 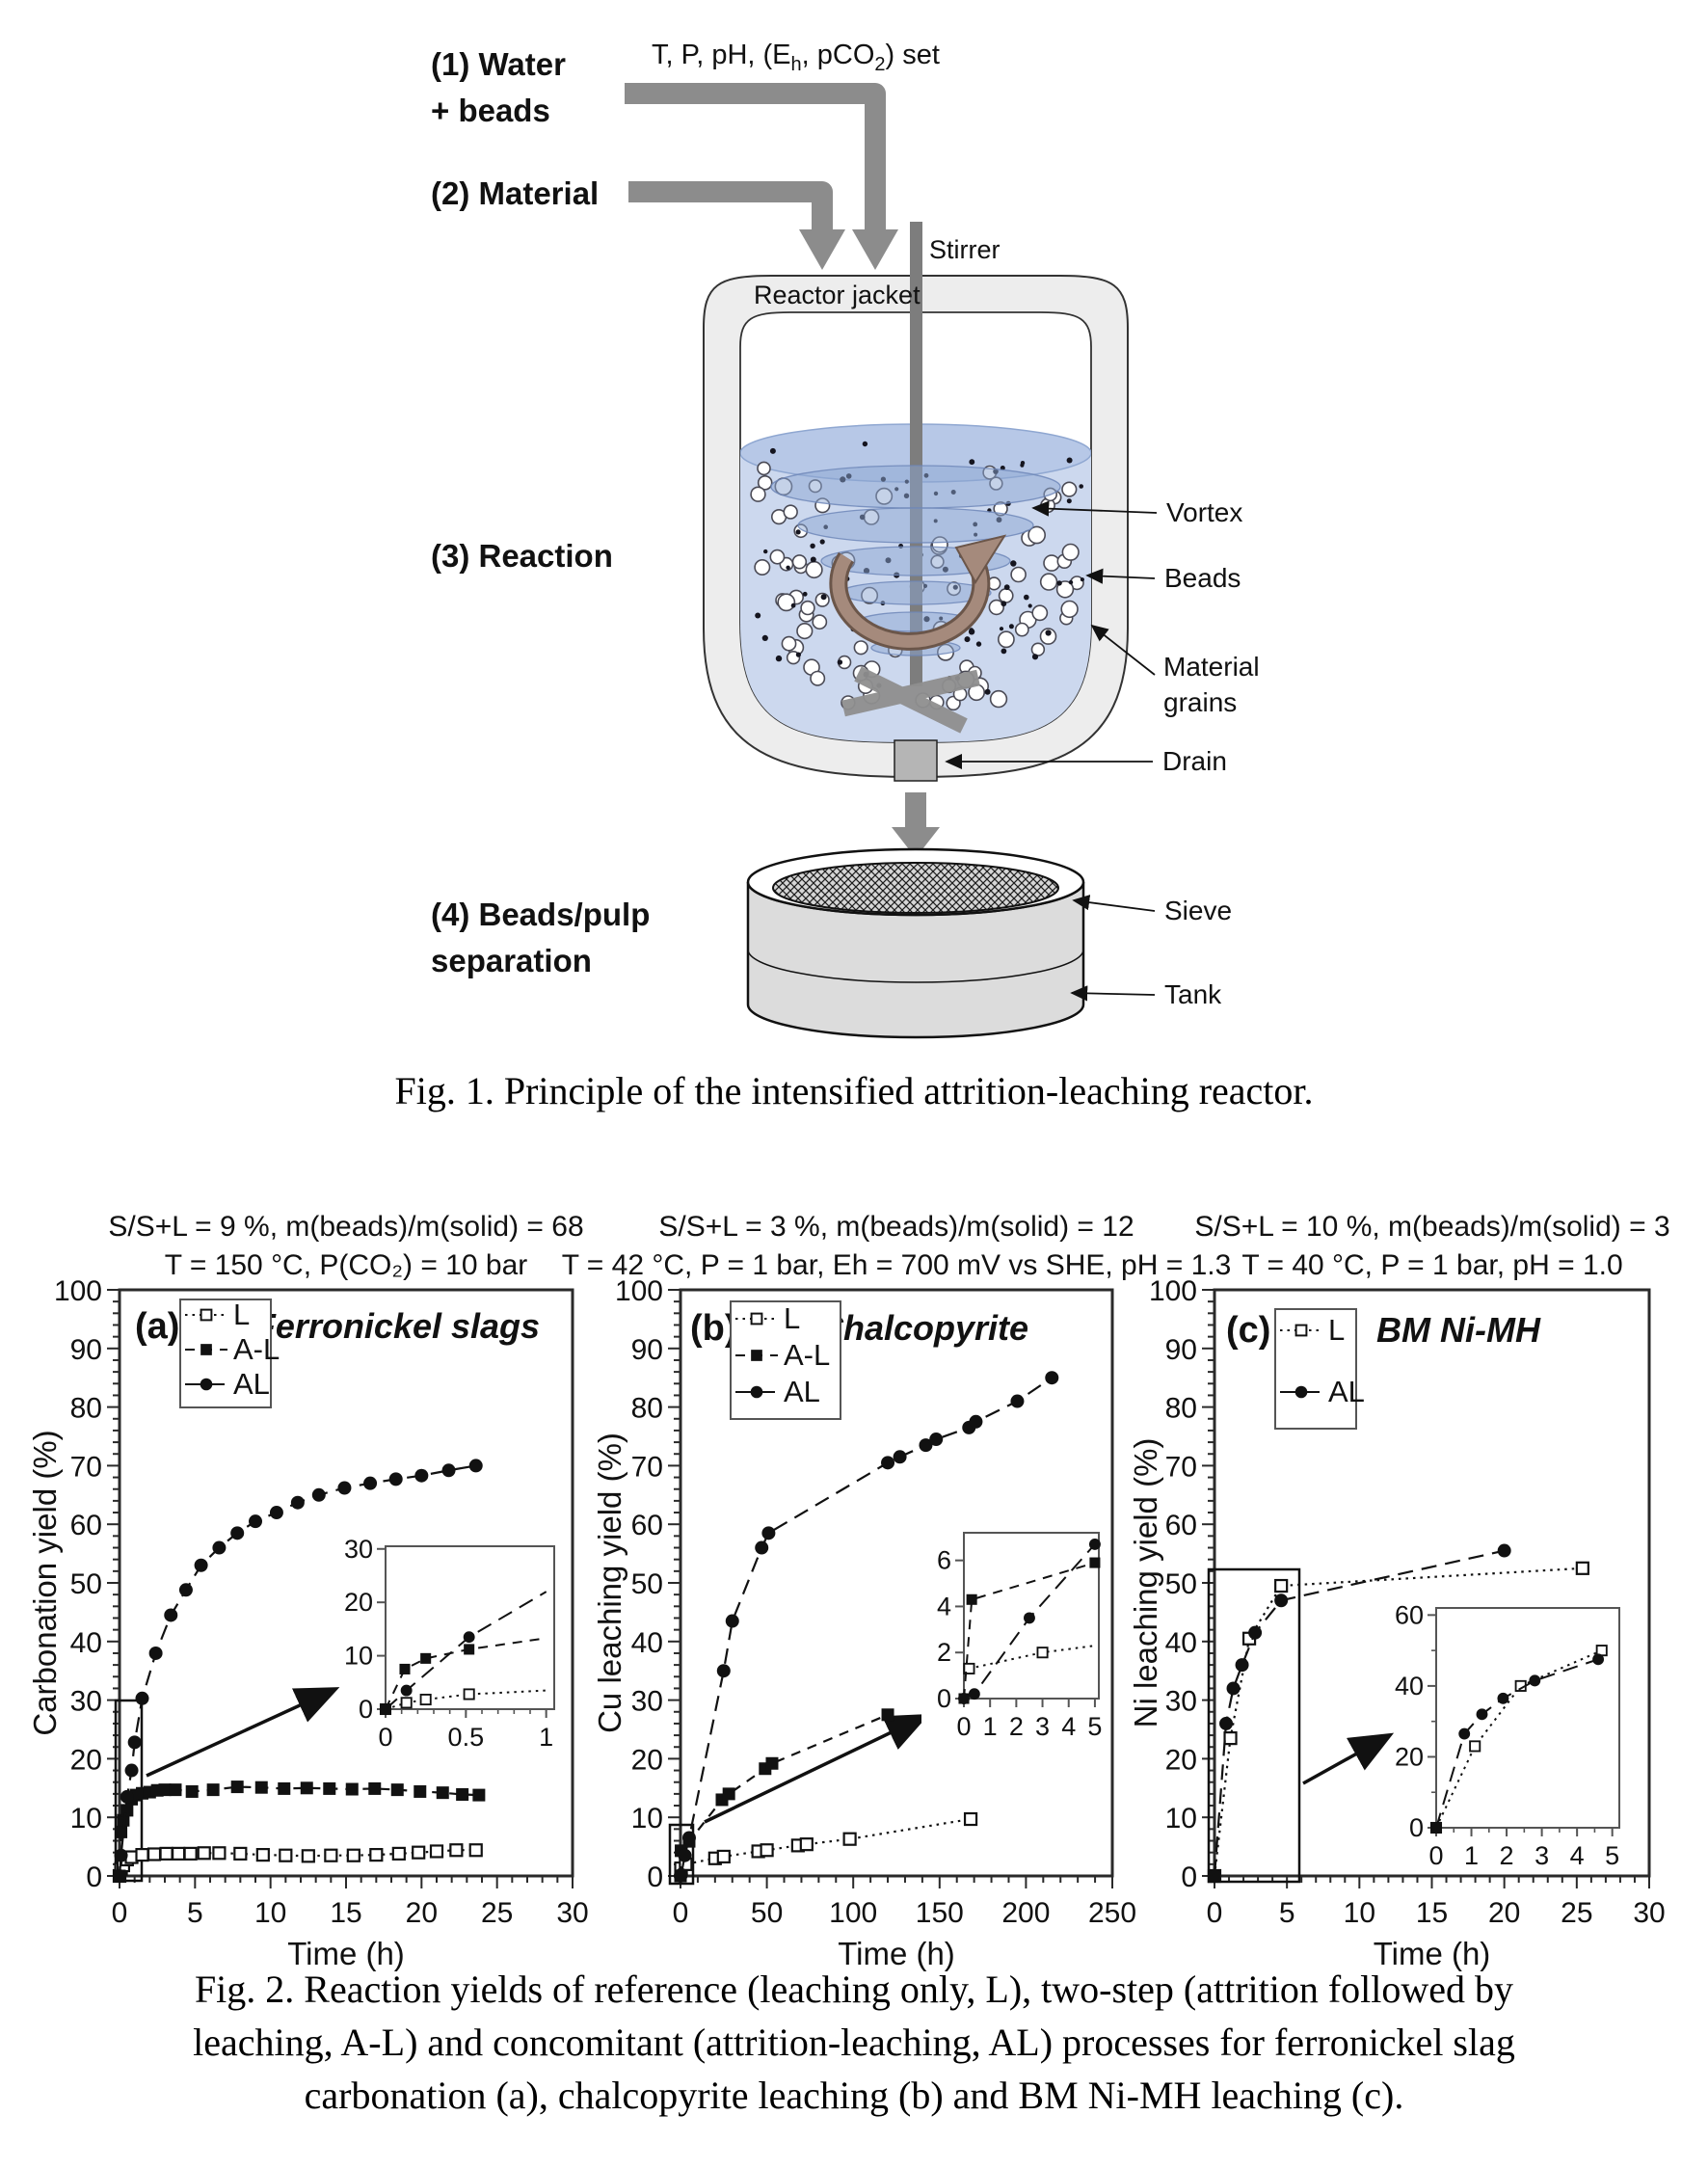 I want to click on sieve-mesh, so click(x=915, y=888).